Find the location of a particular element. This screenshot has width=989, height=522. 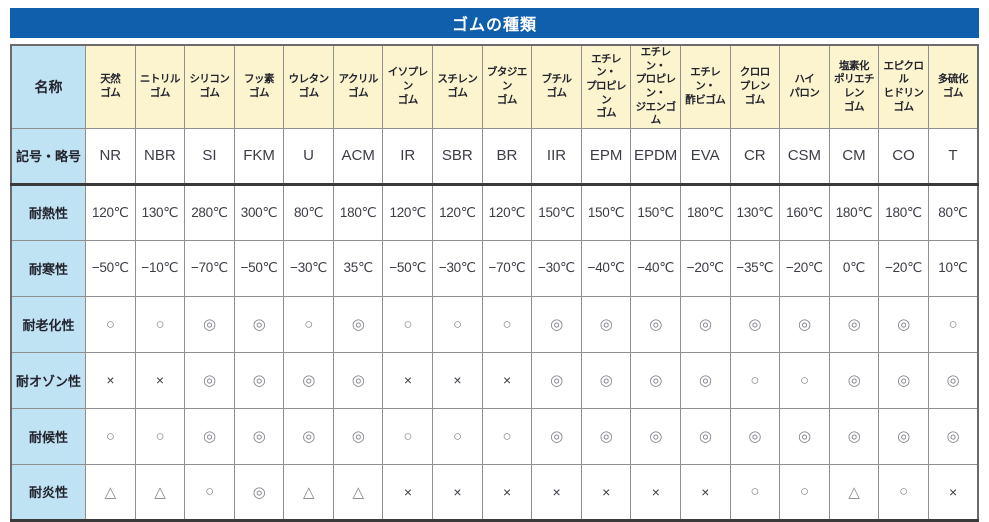

column-header-5: ウレタン ゴム is located at coordinates (308, 86).